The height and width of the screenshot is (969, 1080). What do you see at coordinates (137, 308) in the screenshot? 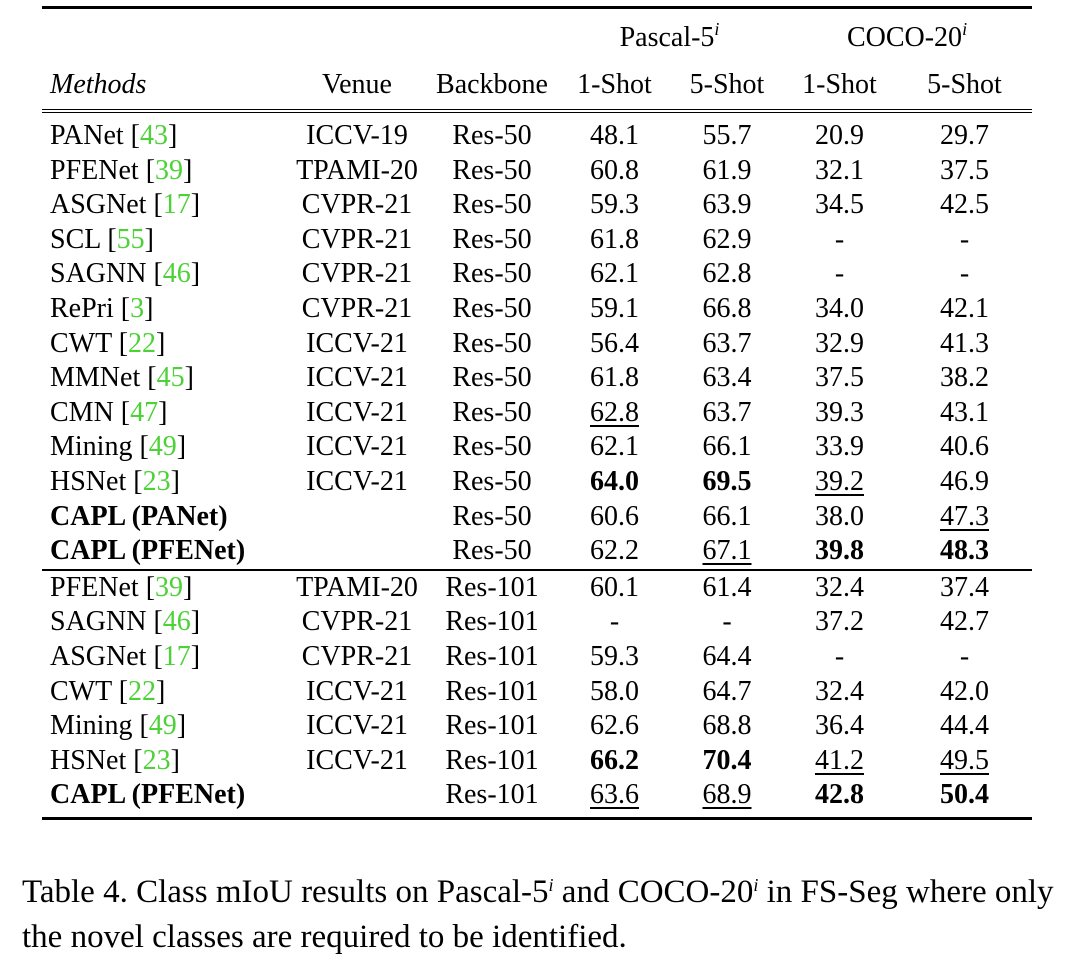
I see `citation-link: 3` at bounding box center [137, 308].